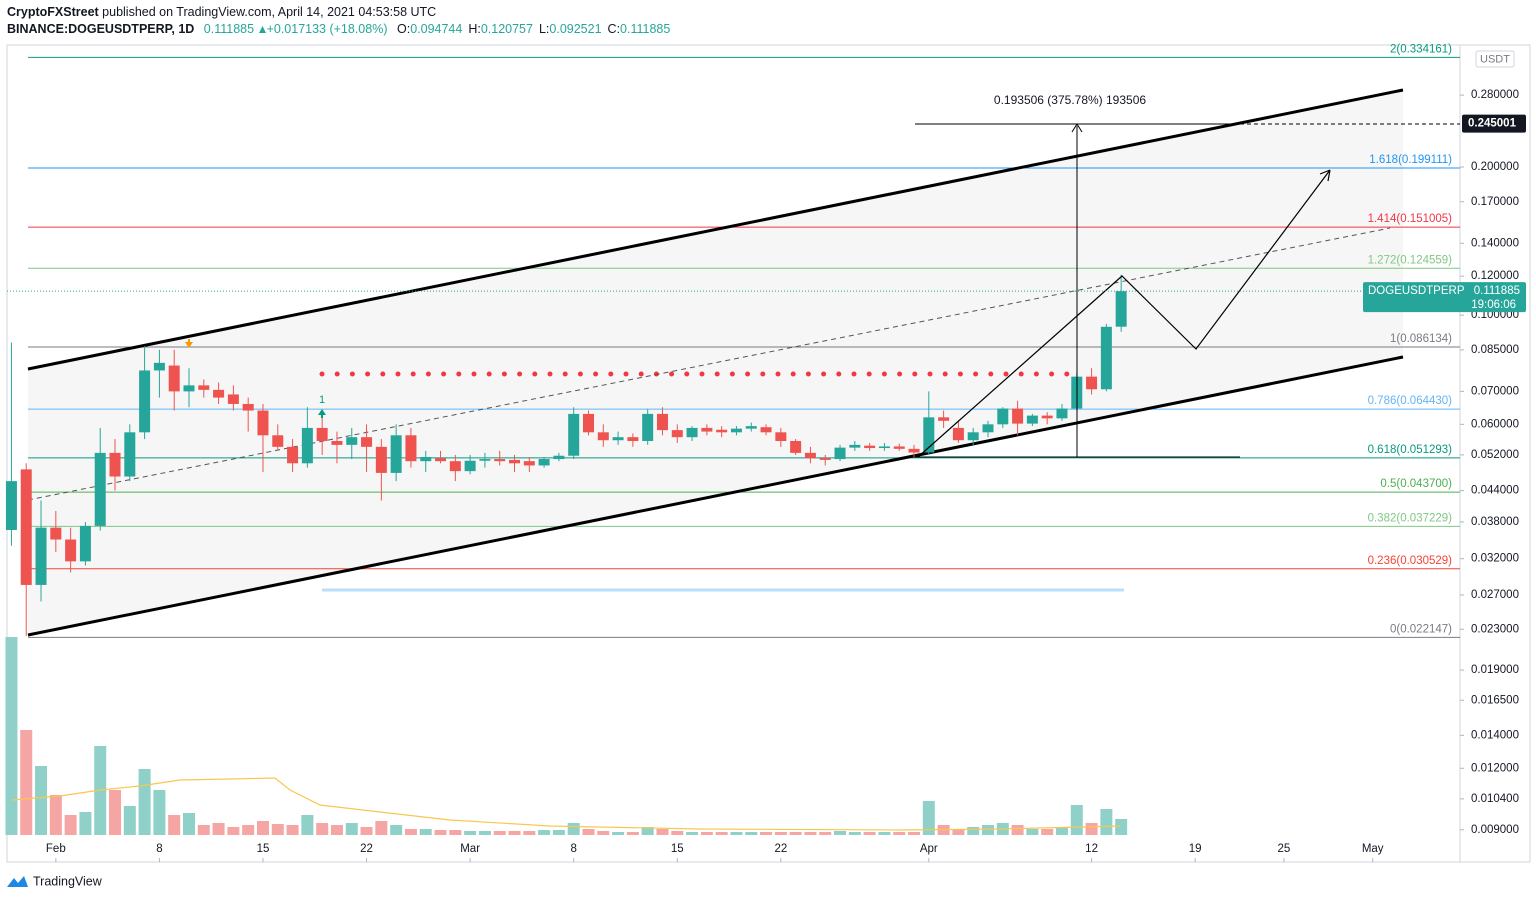  Describe the element at coordinates (229, 29) in the screenshot. I see `last-price: 0.111885` at that location.